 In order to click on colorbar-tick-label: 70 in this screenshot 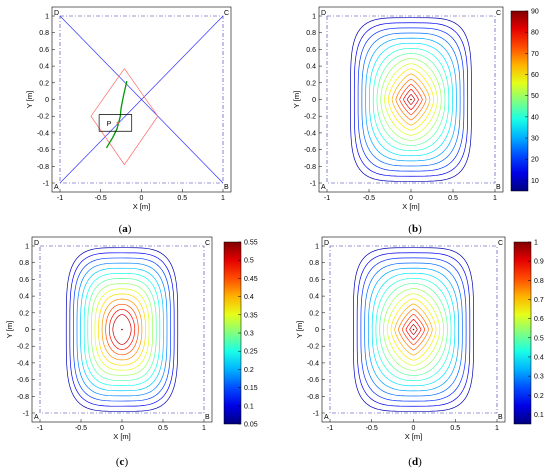, I will do `click(535, 54)`.